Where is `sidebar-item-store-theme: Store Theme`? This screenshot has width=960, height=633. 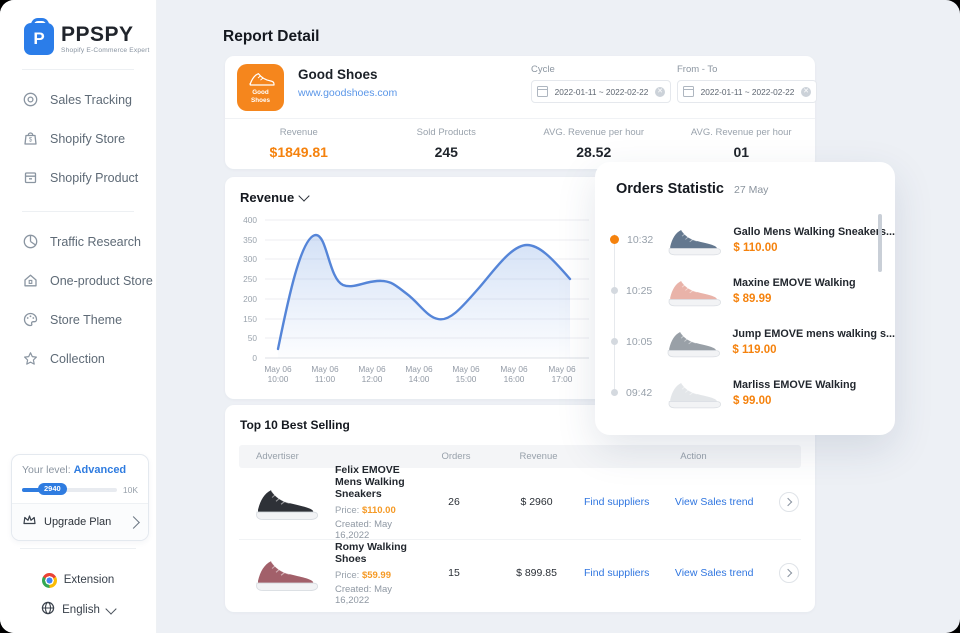 sidebar-item-store-theme: Store Theme is located at coordinates (89, 319).